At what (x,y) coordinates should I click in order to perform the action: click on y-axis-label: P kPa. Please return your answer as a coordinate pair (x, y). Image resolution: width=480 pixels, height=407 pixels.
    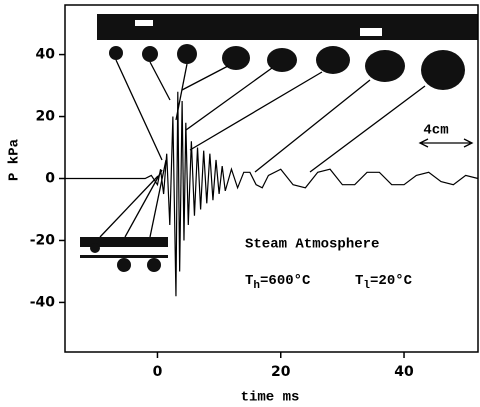
    Looking at the image, I should click on (15, 159).